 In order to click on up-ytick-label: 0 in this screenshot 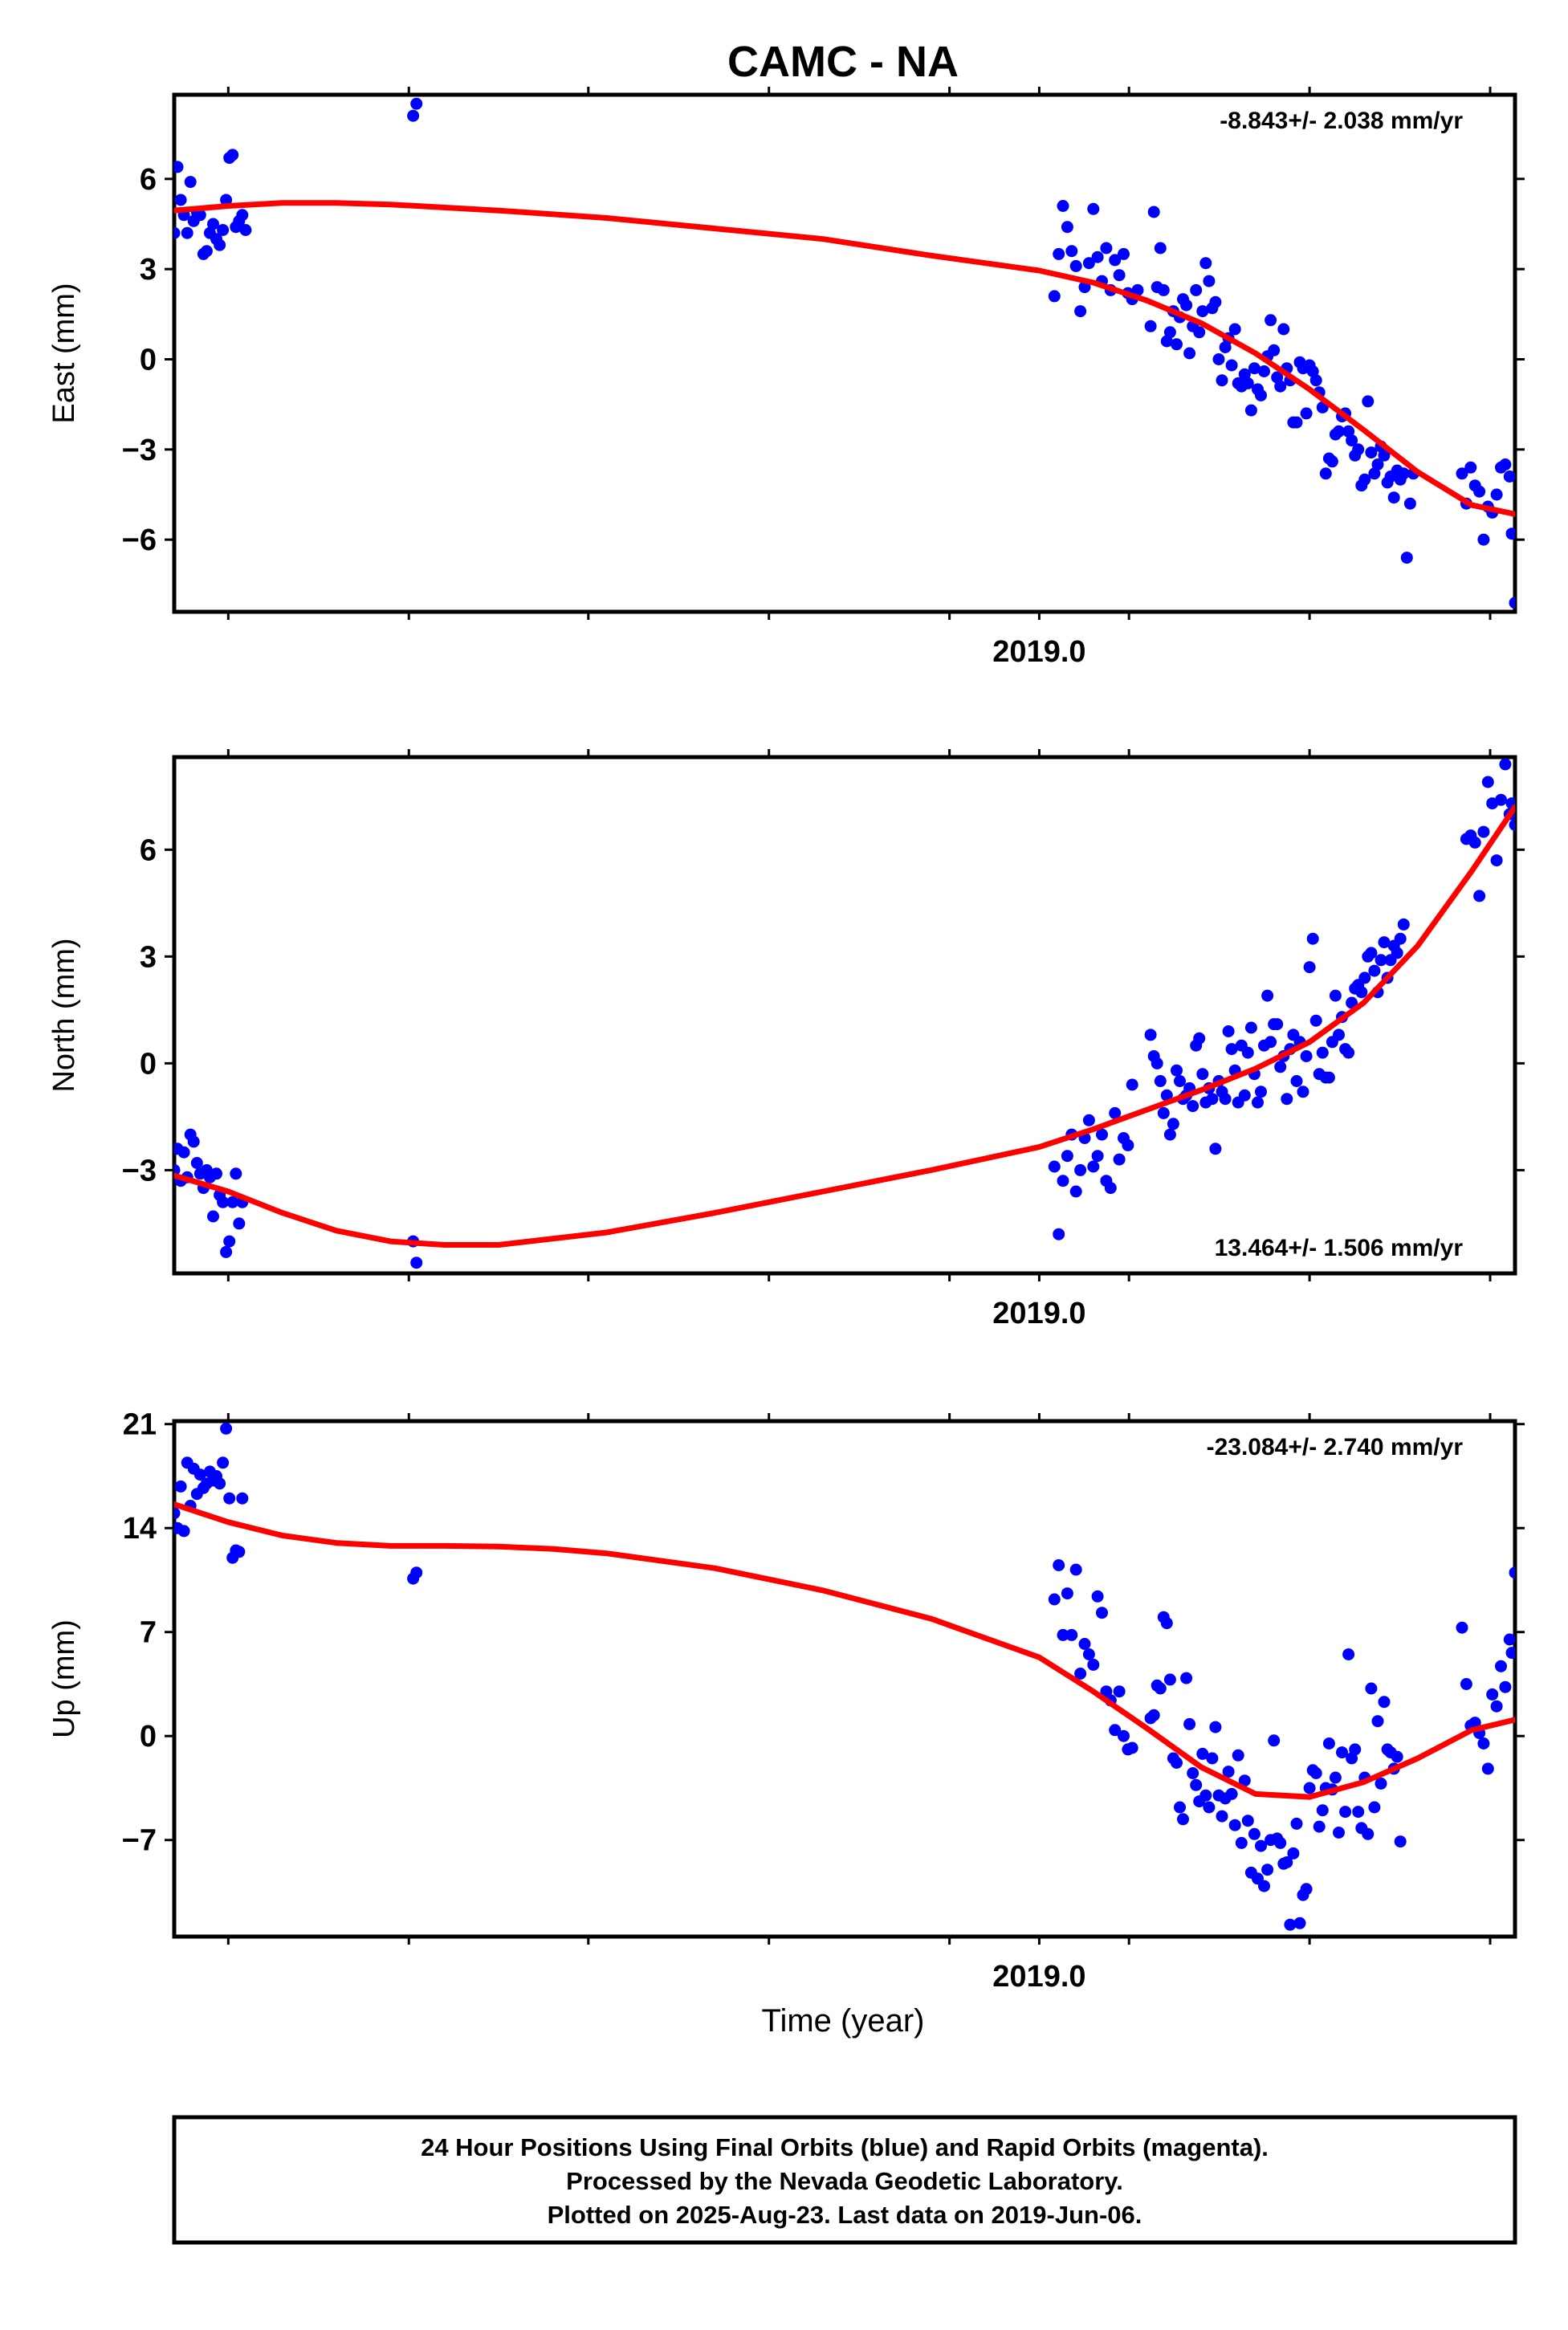, I will do `click(148, 1737)`.